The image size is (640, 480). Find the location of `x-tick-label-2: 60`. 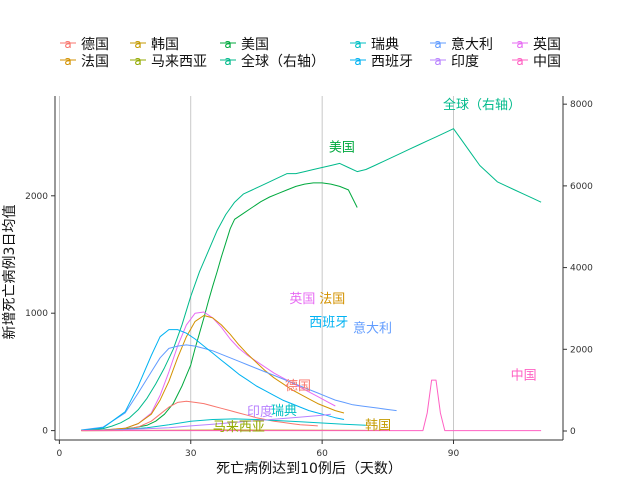

x-tick-label-2: 60 is located at coordinates (322, 454).